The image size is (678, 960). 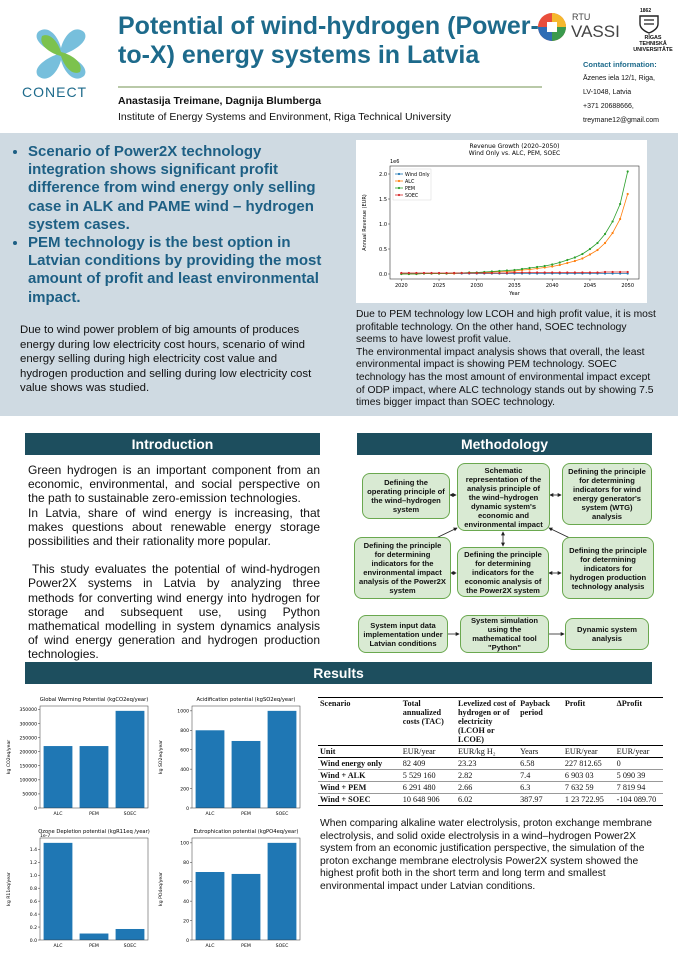 I want to click on table-cell: 23.23, so click(x=467, y=763).